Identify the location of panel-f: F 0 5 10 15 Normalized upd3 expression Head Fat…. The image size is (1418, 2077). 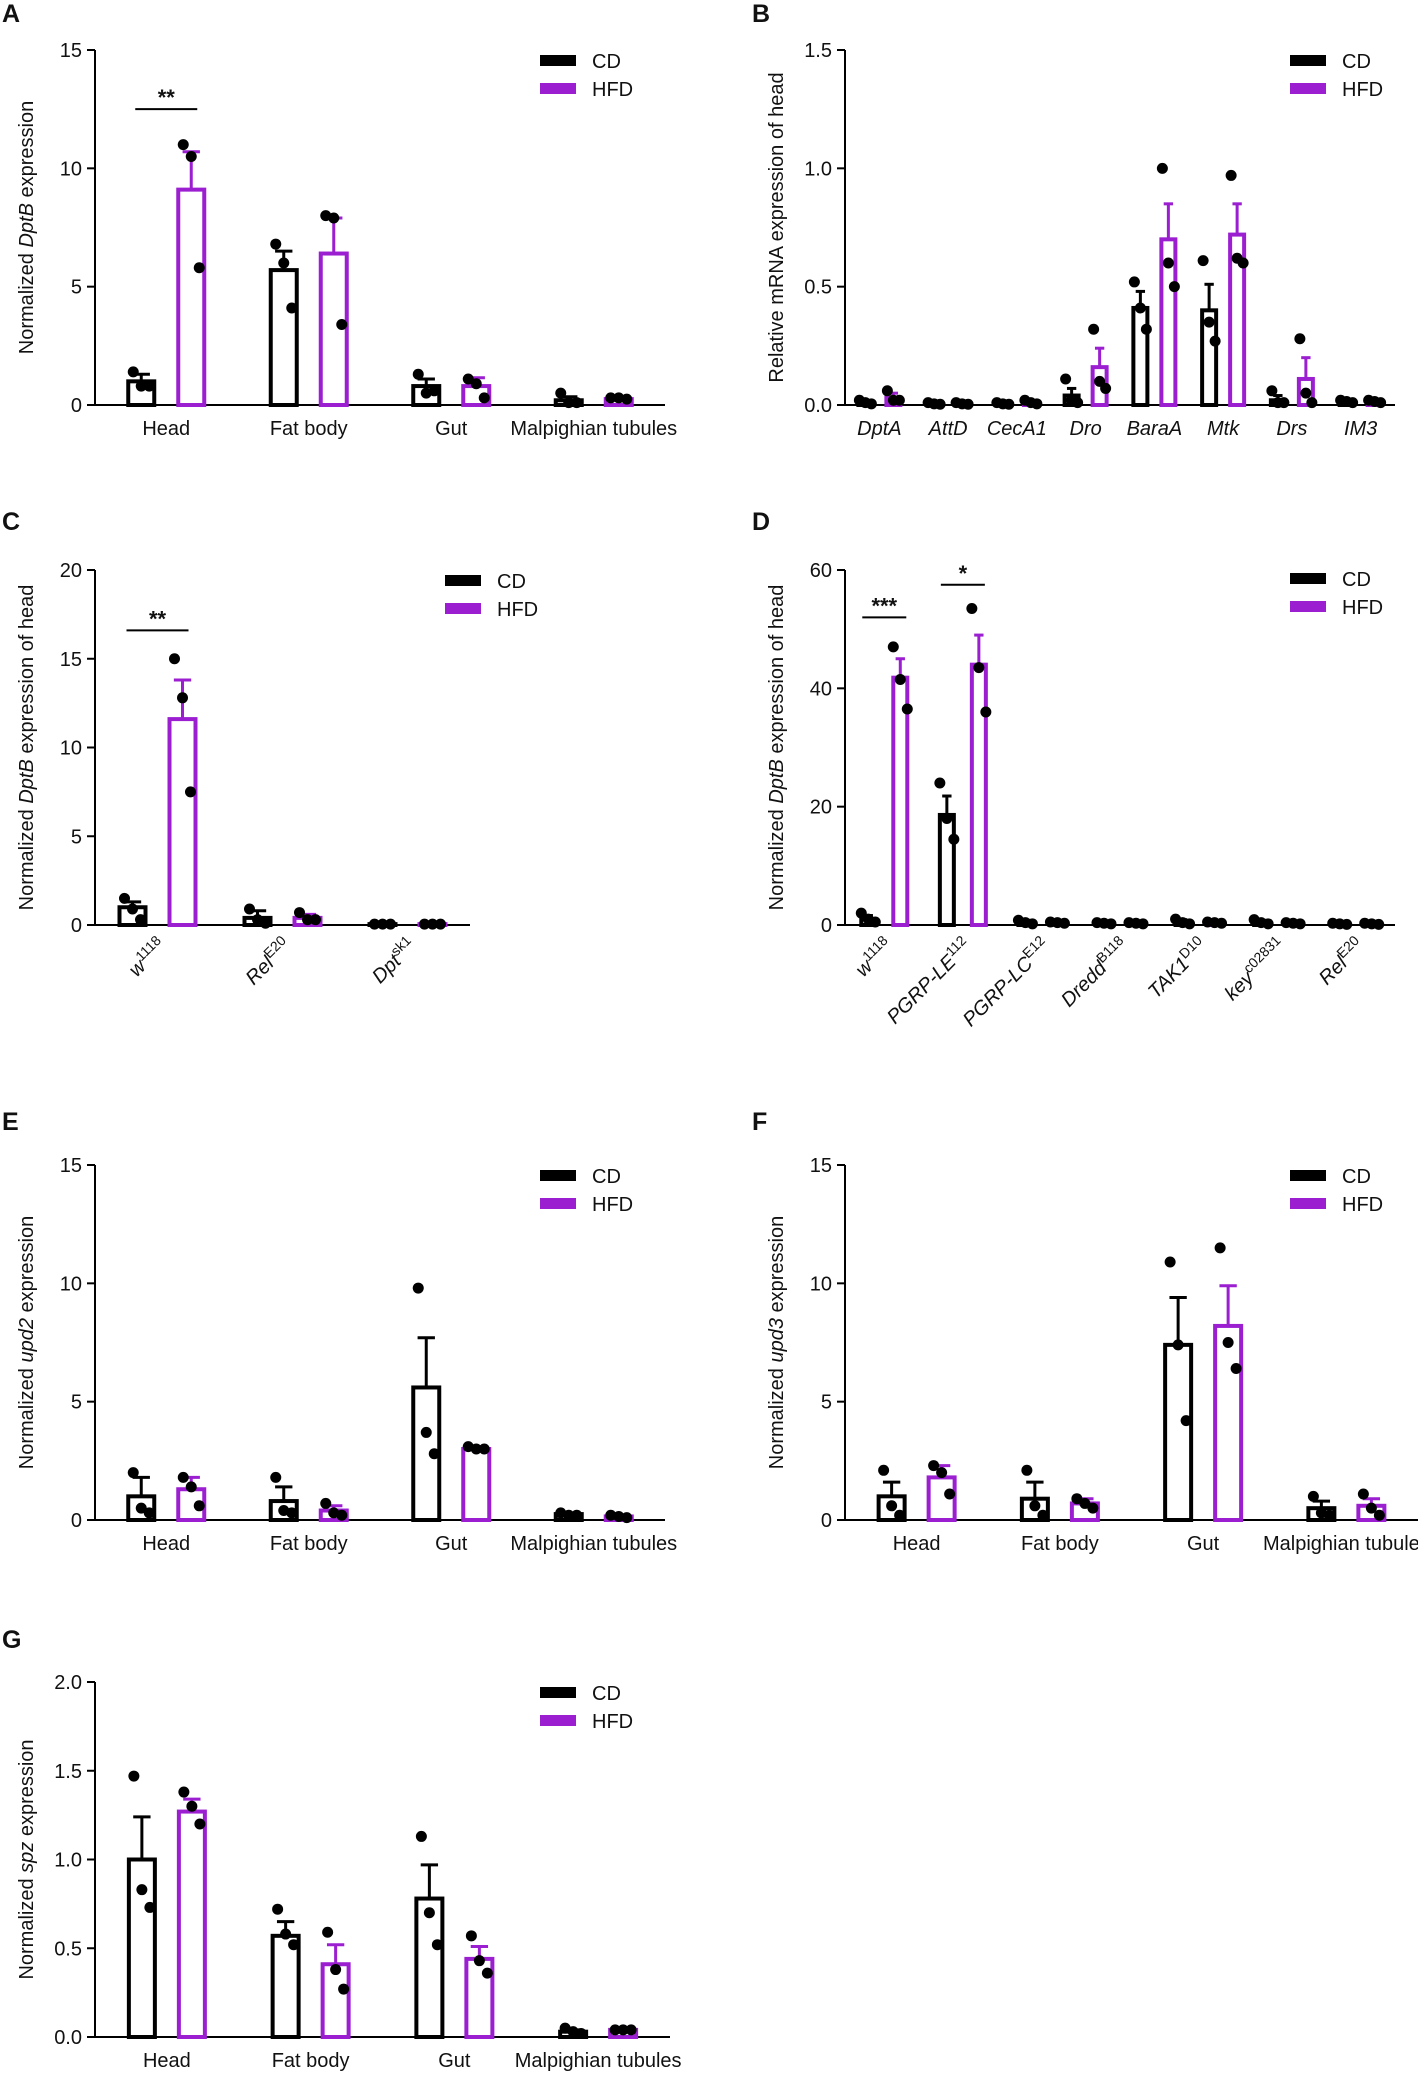
(1085, 1331).